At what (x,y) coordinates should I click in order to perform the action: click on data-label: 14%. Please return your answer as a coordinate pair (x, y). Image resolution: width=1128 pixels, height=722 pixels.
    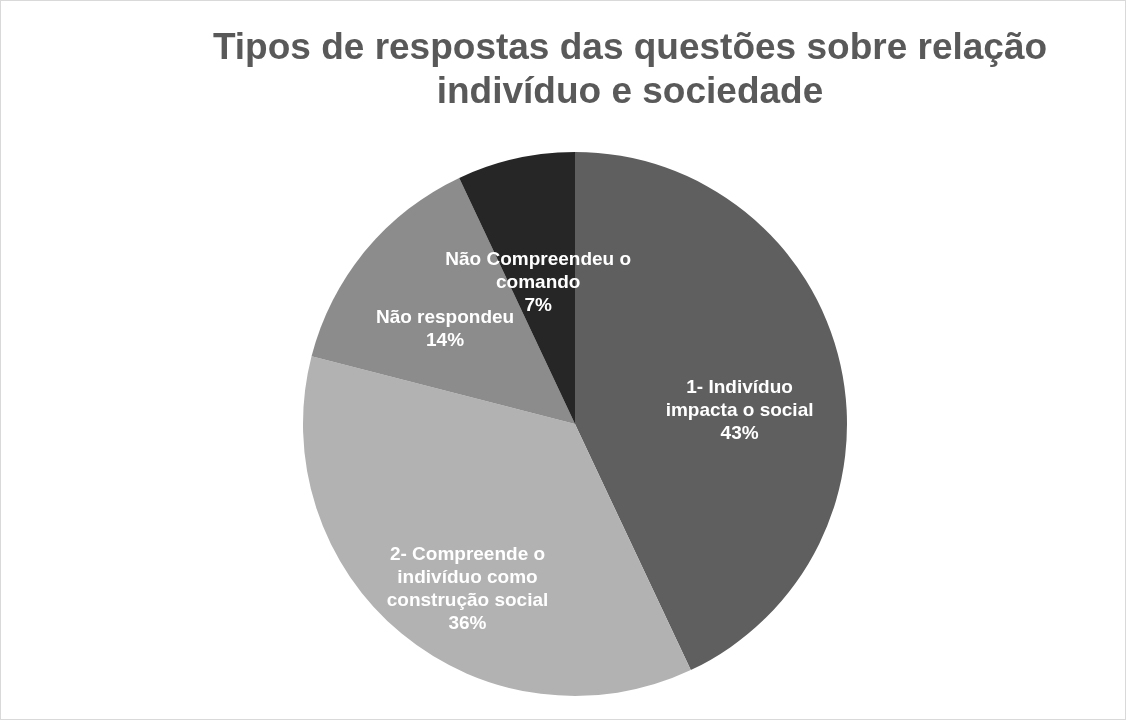
    Looking at the image, I should click on (445, 339).